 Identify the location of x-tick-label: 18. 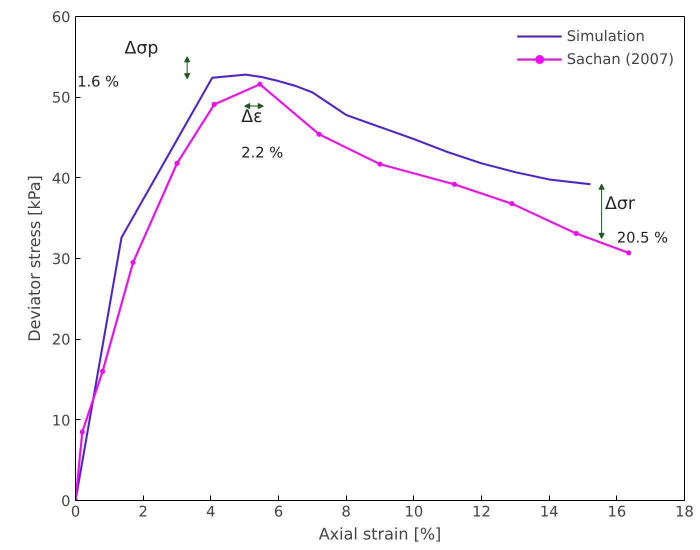
(684, 512).